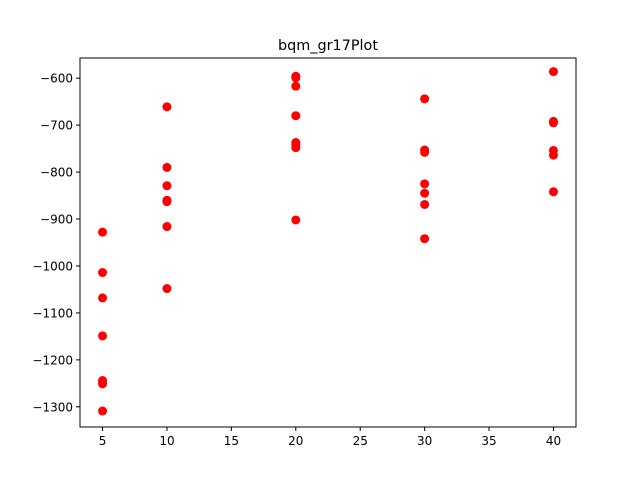  Describe the element at coordinates (295, 441) in the screenshot. I see `x-tick-label: 20` at that location.